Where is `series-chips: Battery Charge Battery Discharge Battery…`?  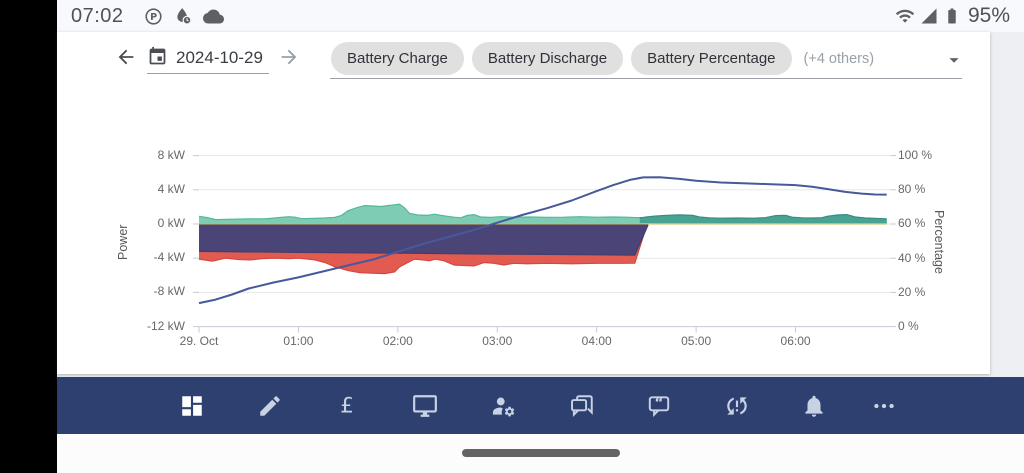 series-chips: Battery Charge Battery Discharge Battery… is located at coordinates (602, 58).